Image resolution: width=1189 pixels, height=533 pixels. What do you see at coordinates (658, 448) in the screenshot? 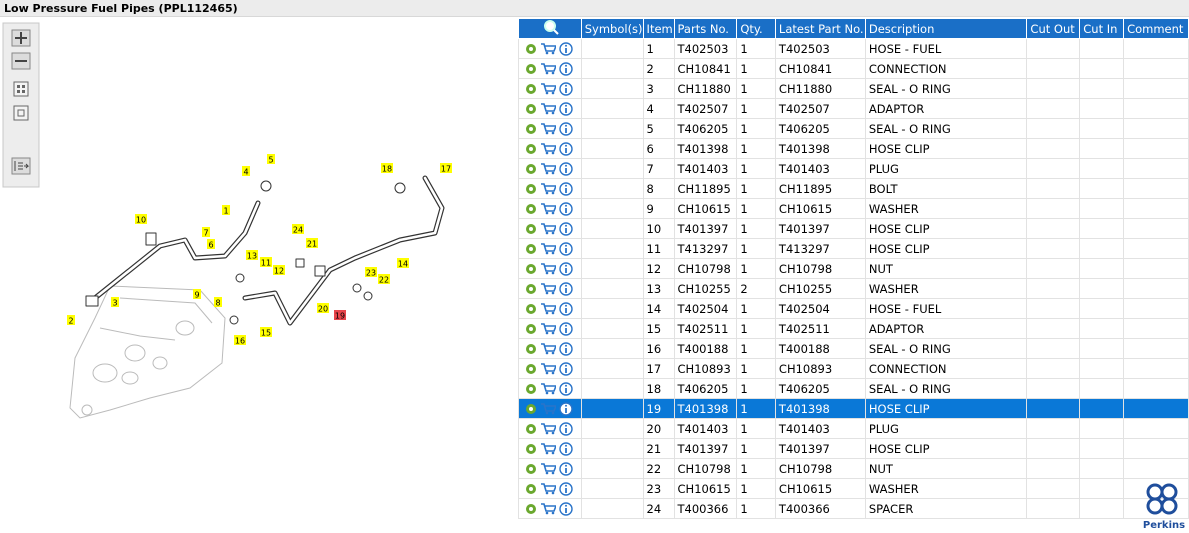
I see `item: 21` at bounding box center [658, 448].